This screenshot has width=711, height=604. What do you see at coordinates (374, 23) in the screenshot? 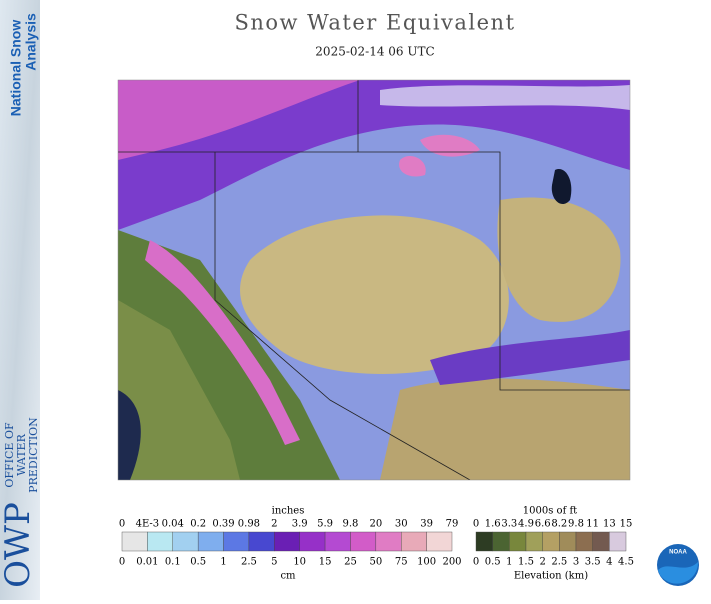
I see `title: Snow Water Equivalent` at bounding box center [374, 23].